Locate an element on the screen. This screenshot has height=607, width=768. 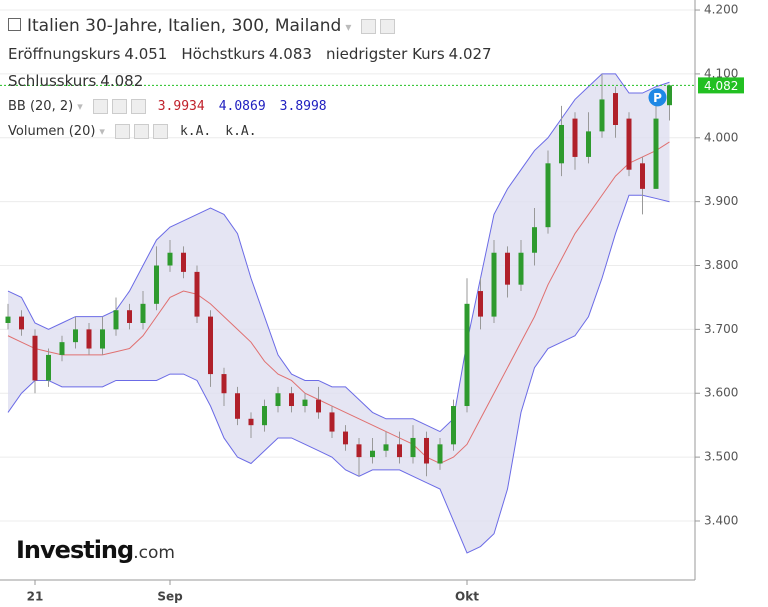
chart-title: Italien 30-Jahre, Italien, 300, Mailand is located at coordinates (184, 26).